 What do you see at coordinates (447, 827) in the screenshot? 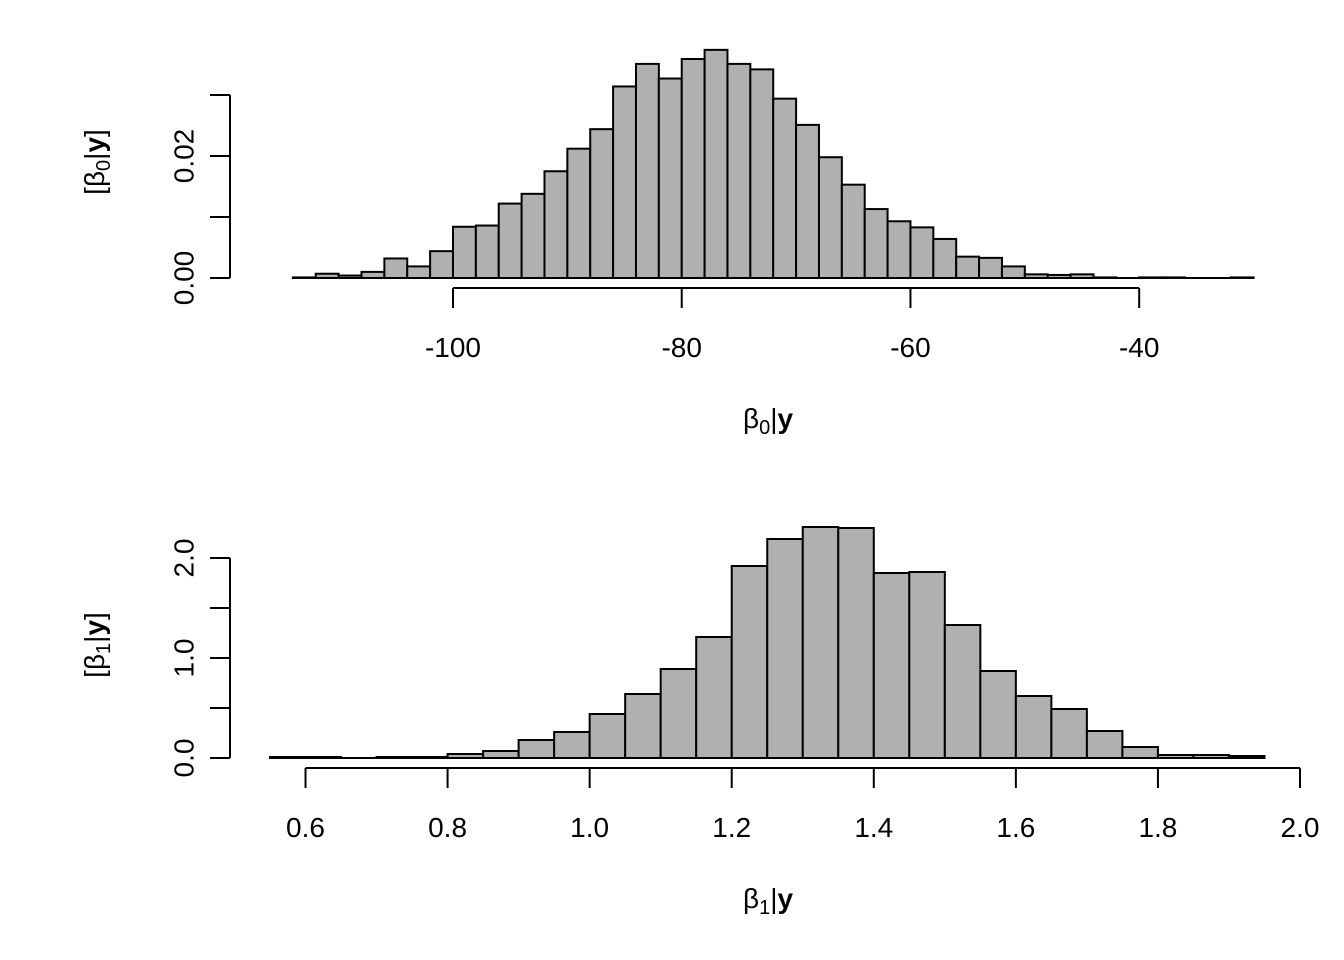
I see `beta1-x-tick-label: 0.8` at bounding box center [447, 827].